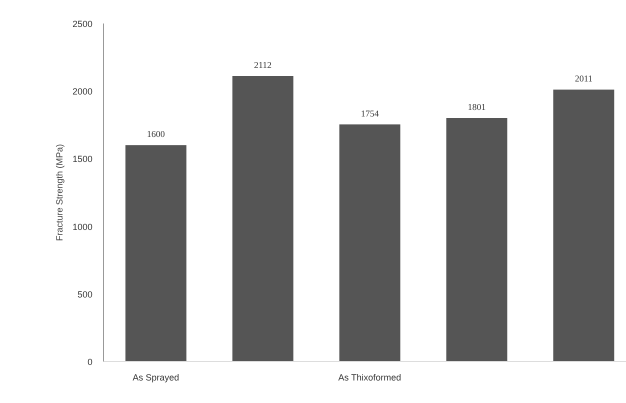 The width and height of the screenshot is (626, 403). I want to click on y-tick-label: 1500, so click(82, 159).